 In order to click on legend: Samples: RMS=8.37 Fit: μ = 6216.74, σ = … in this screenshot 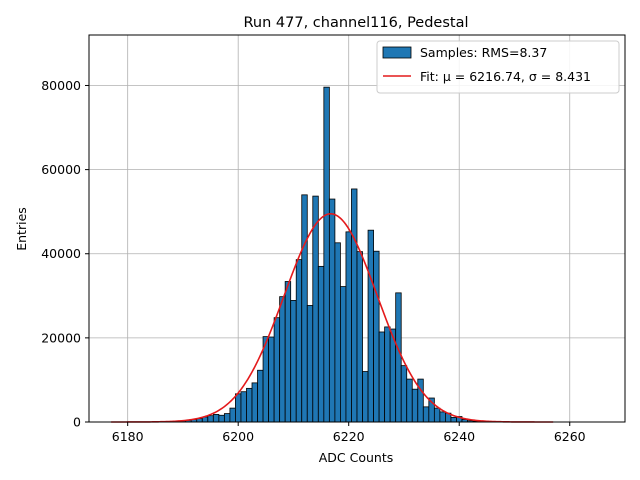, I will do `click(498, 67)`.